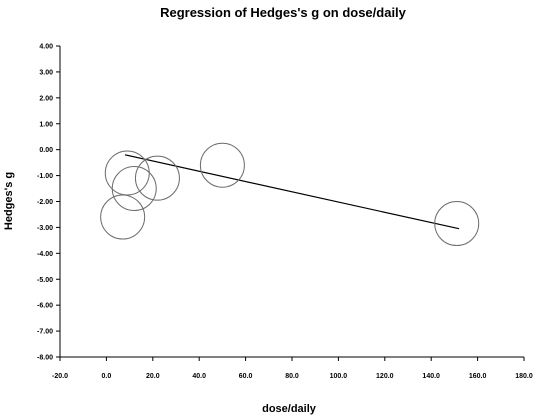 The width and height of the screenshot is (550, 419). What do you see at coordinates (385, 376) in the screenshot?
I see `x-tick-label: 120.0` at bounding box center [385, 376].